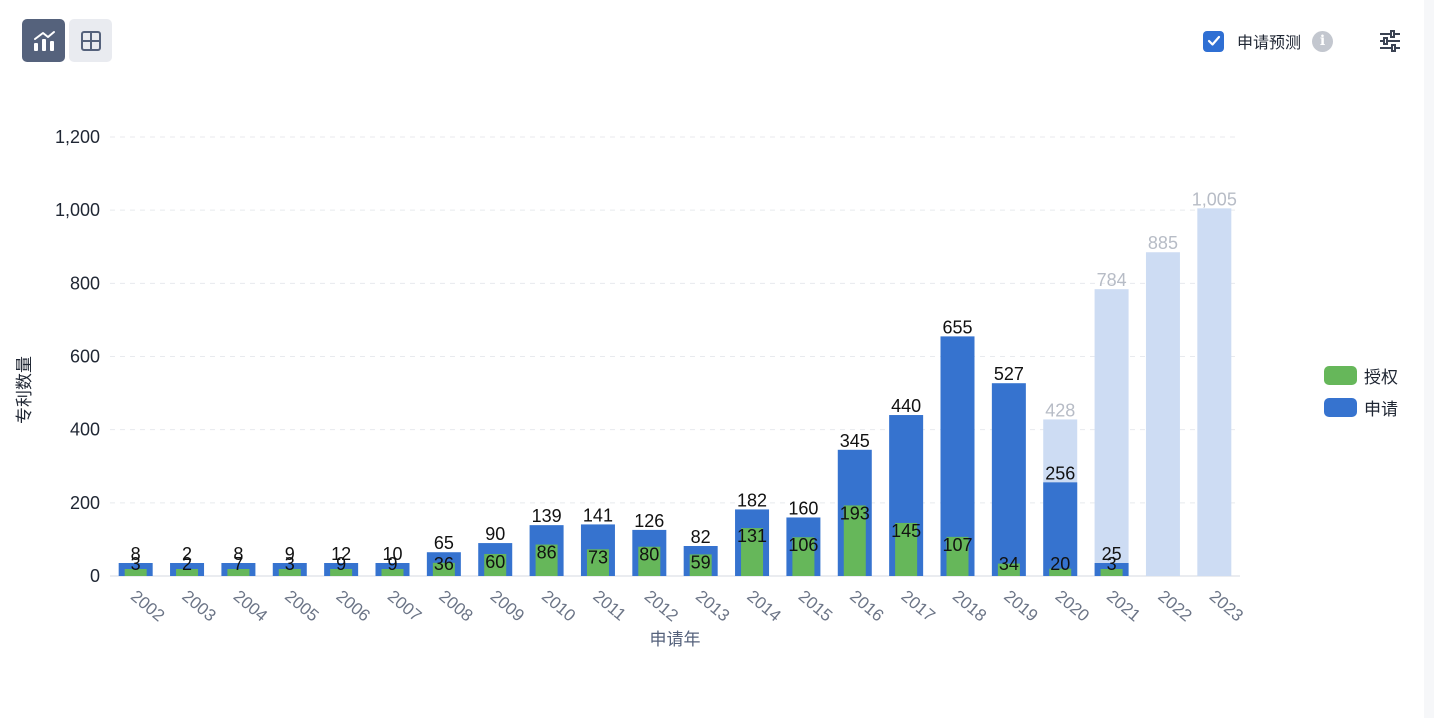 This screenshot has height=718, width=1434. What do you see at coordinates (918, 606) in the screenshot?
I see `x-tick-label: 2017` at bounding box center [918, 606].